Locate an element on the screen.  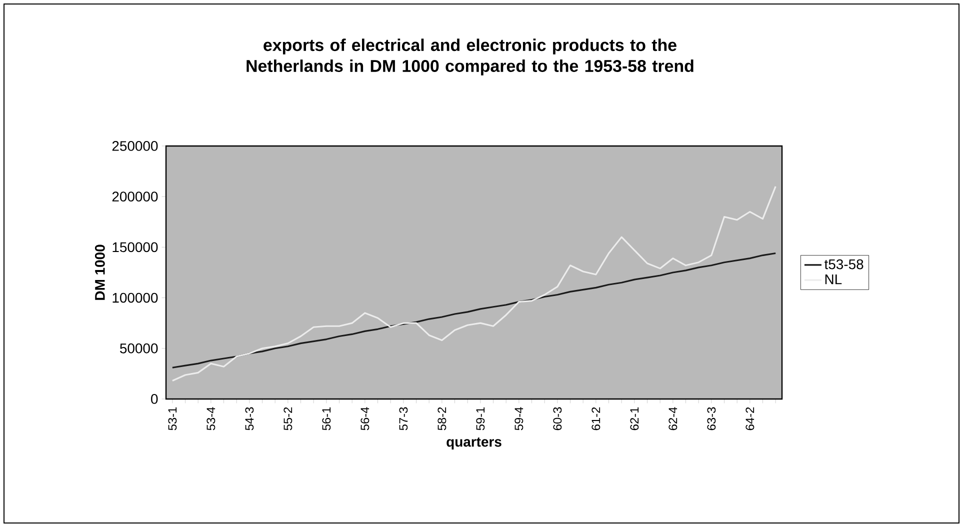
y-tick-label: 0 is located at coordinates (154, 399).